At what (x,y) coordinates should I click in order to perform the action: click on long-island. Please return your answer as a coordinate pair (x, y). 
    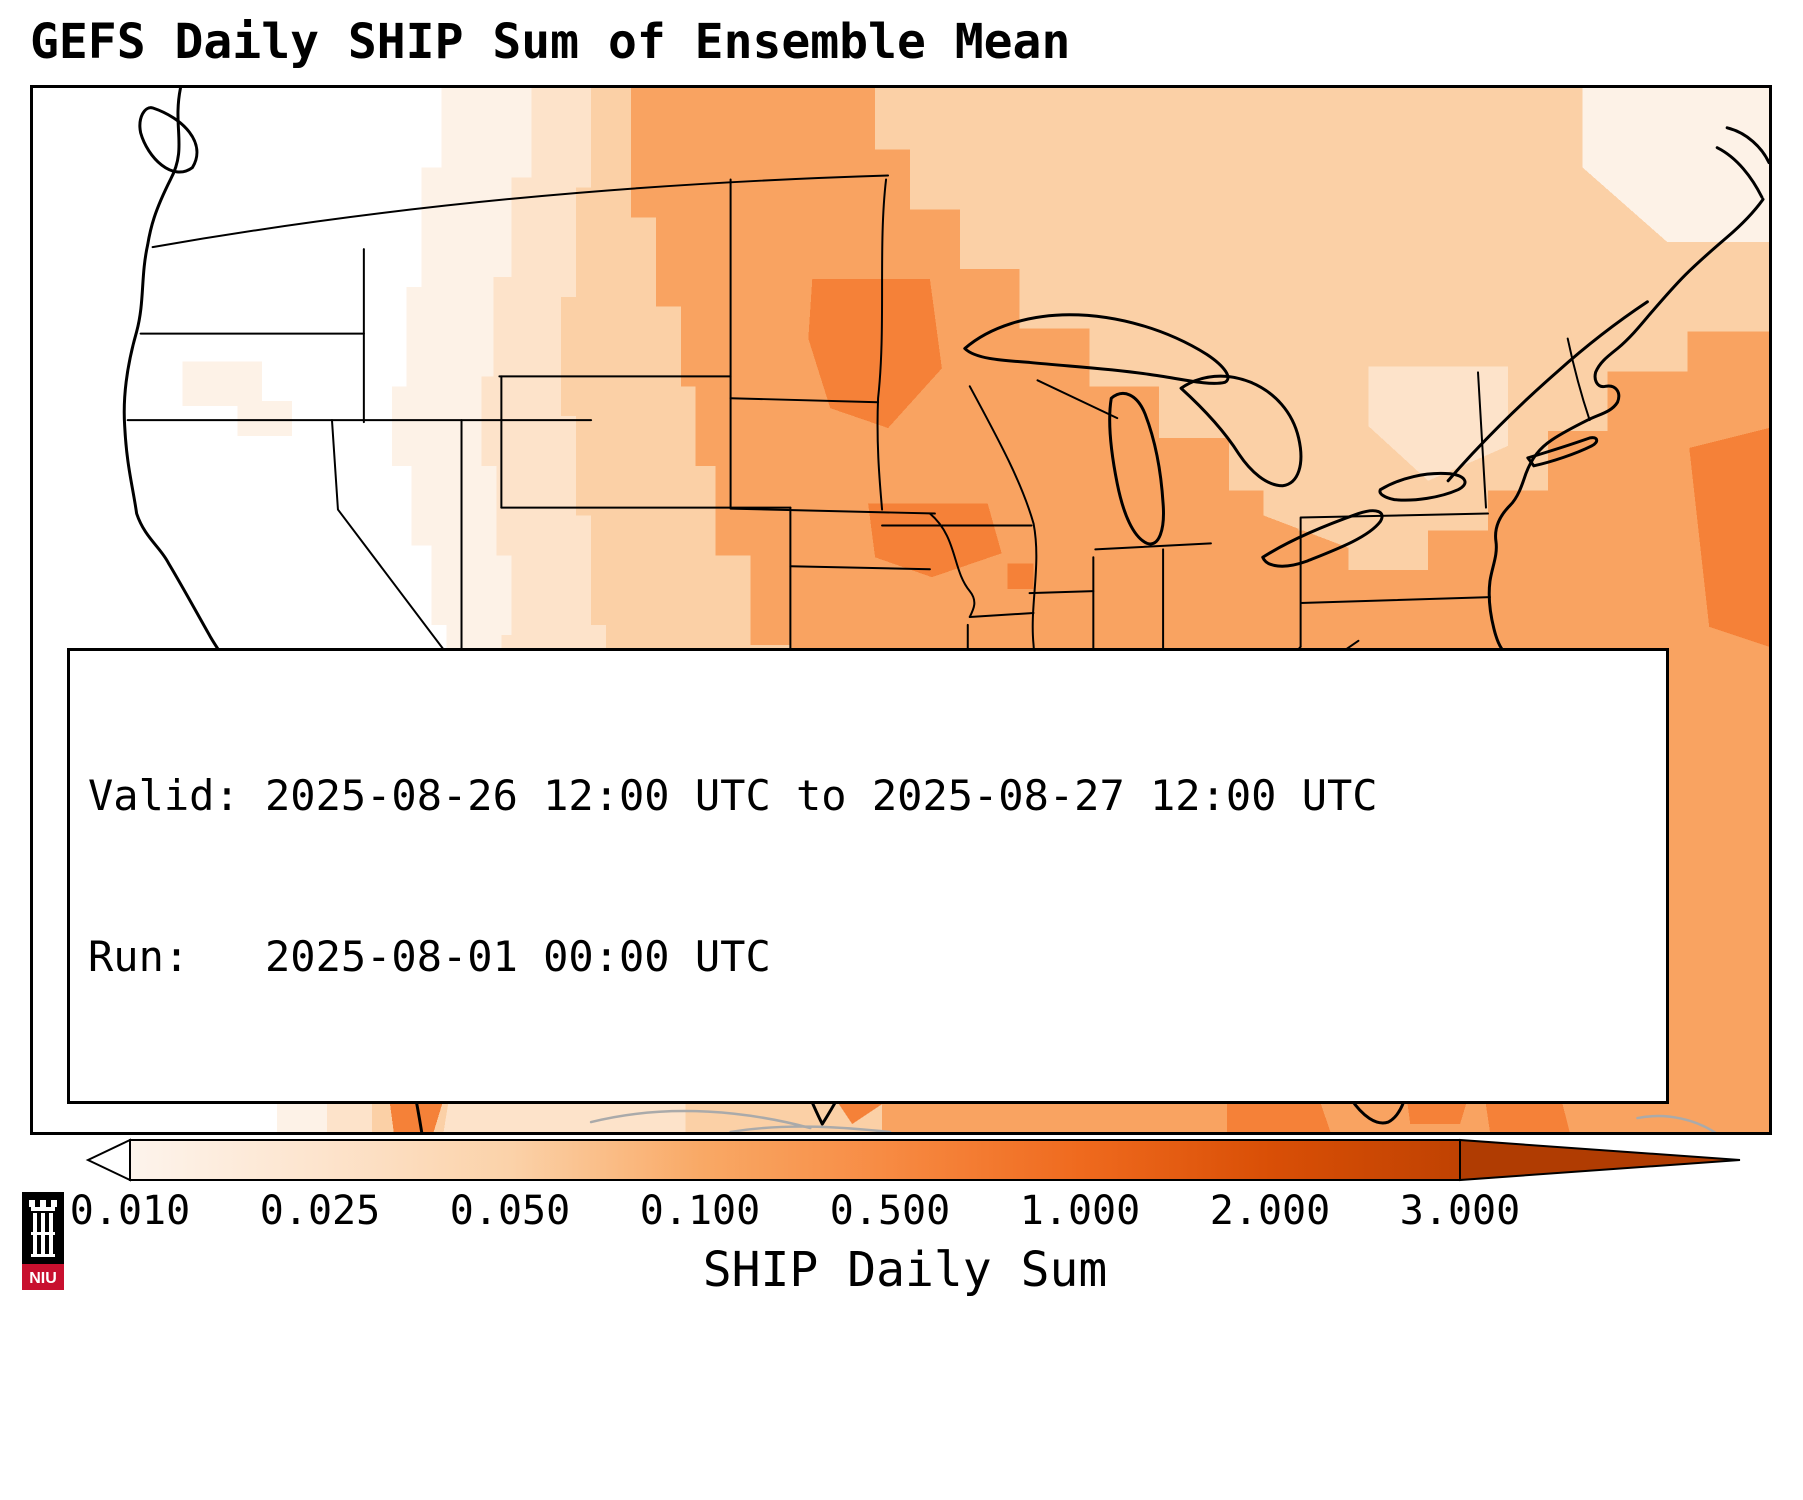
    Looking at the image, I should click on (1562, 452).